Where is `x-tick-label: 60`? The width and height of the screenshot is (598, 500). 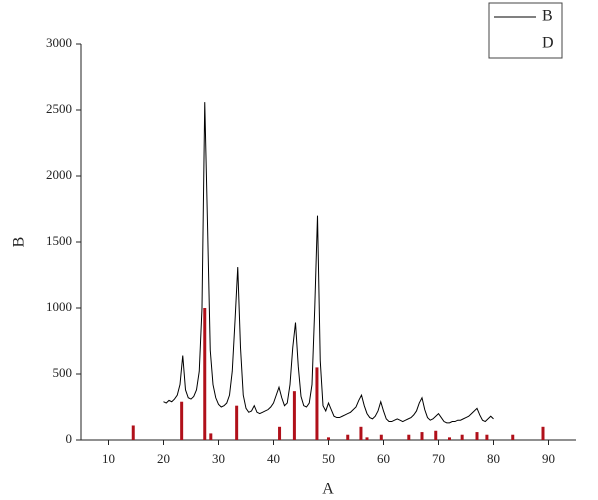 x-tick-label: 60 is located at coordinates (383, 458).